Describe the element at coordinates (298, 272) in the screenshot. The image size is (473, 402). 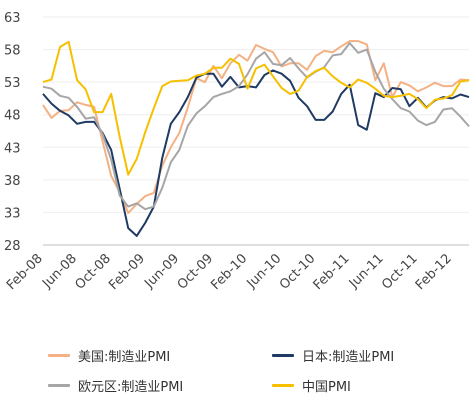
I see `x-tick-label: Oct-10` at that location.